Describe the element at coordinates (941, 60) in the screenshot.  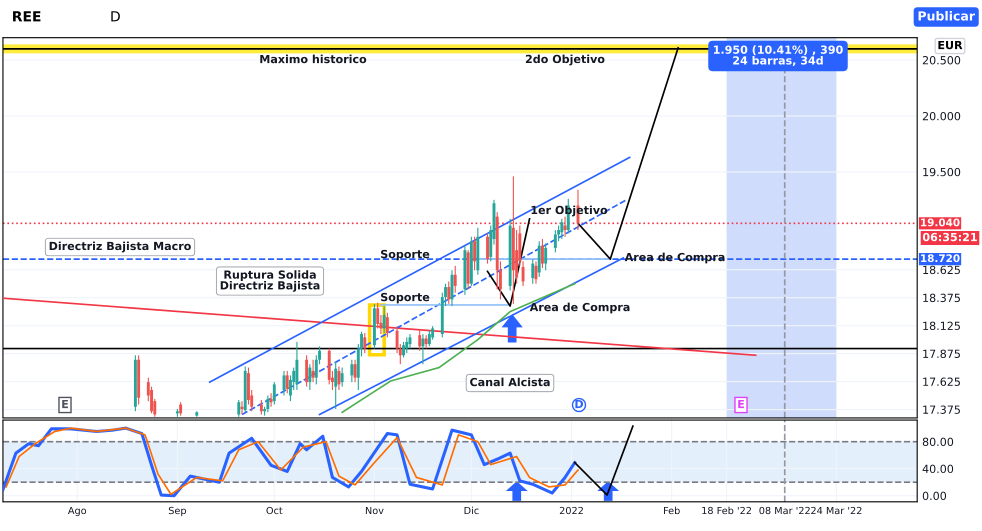
I see `y-tick-label: 20.500` at that location.